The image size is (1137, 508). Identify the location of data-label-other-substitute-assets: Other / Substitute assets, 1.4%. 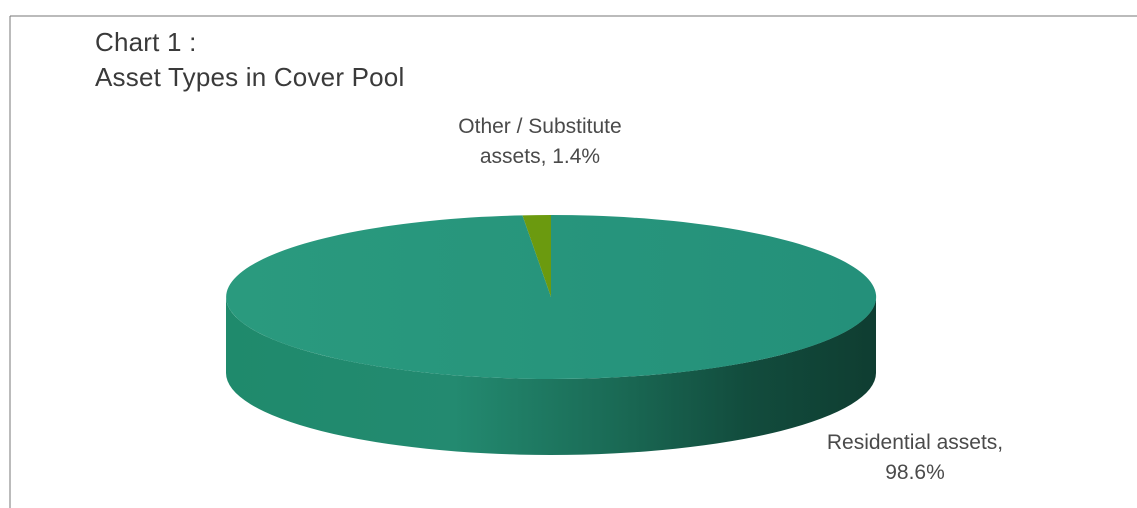
(540, 142).